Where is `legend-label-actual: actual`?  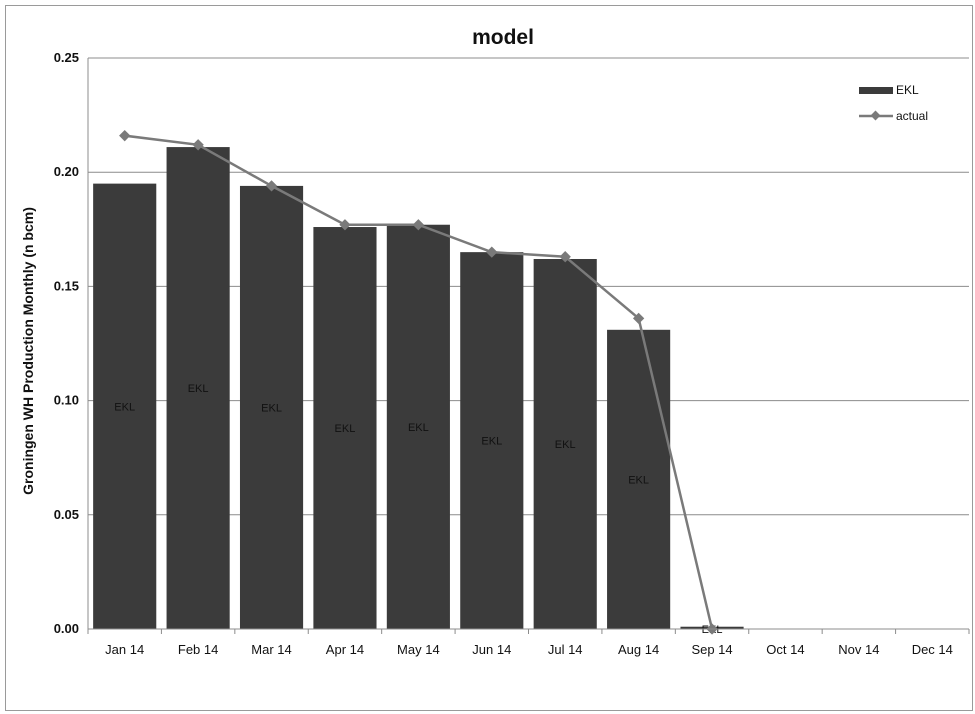 legend-label-actual: actual is located at coordinates (912, 116).